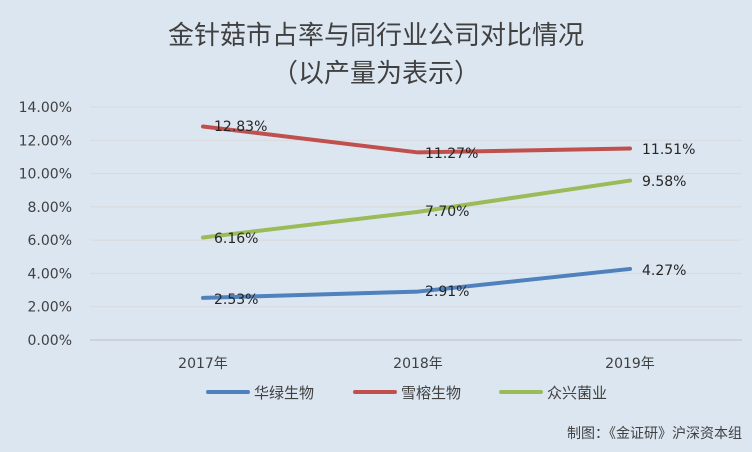  I want to click on data-label: 12.83%, so click(240, 127).